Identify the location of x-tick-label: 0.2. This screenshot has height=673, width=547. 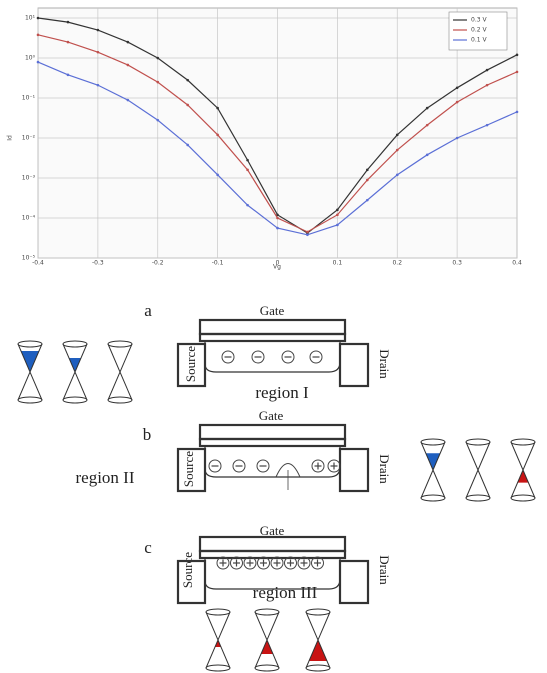
(397, 263).